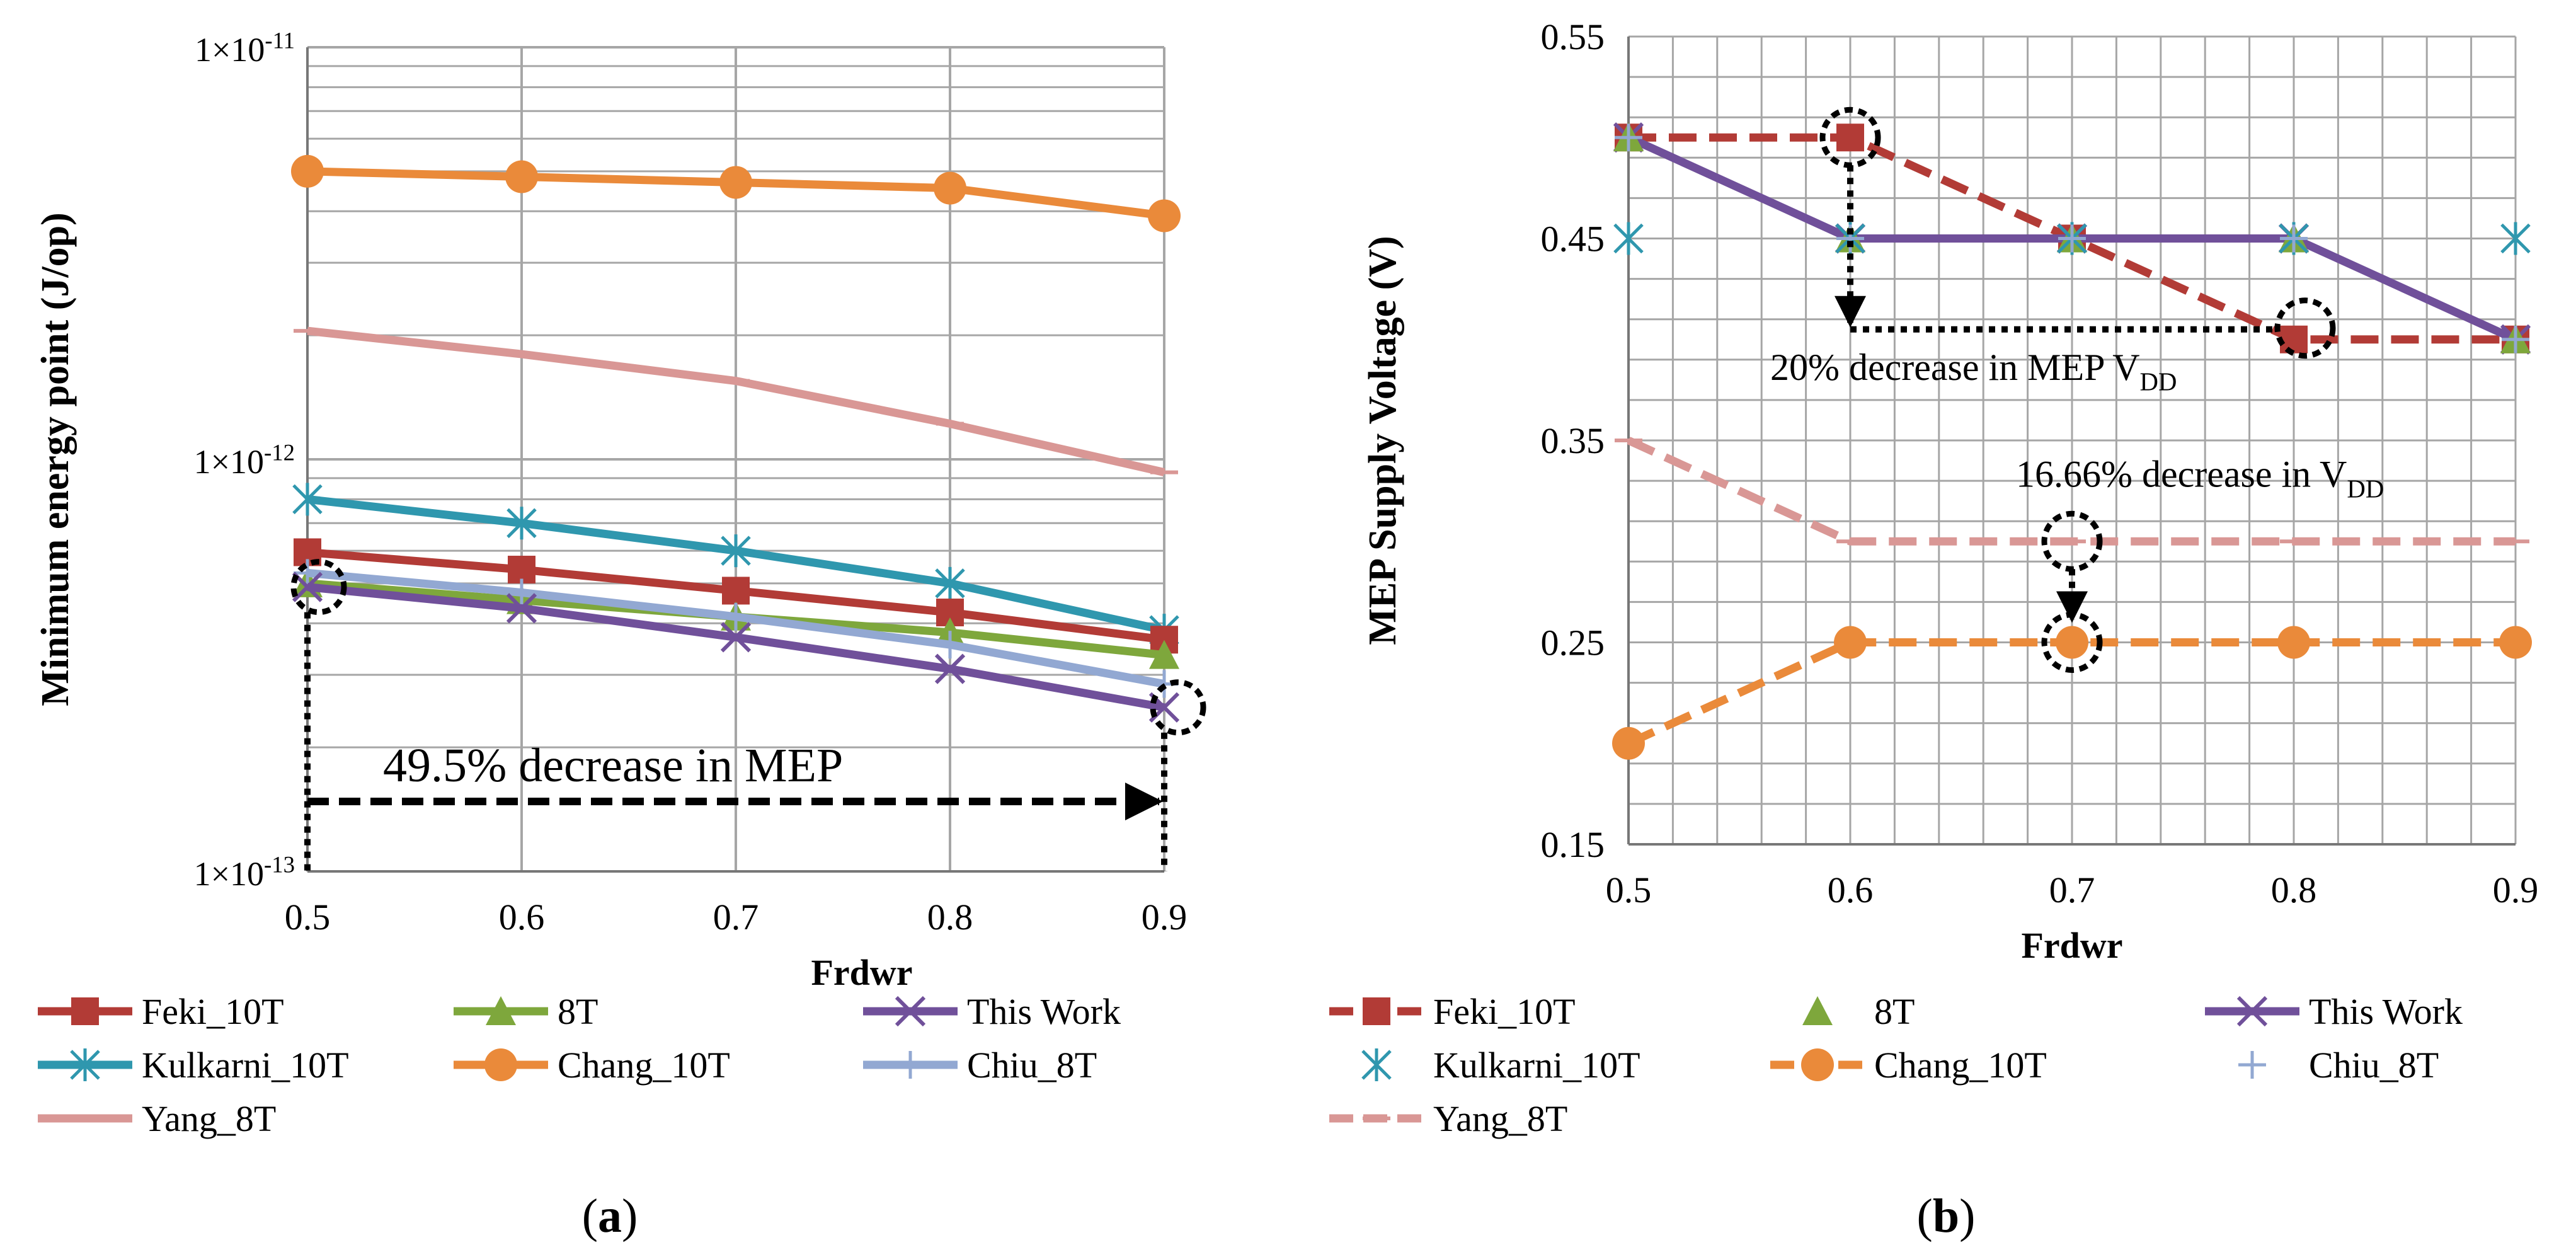 The height and width of the screenshot is (1257, 2576). I want to click on series-chang, so click(2072, 693).